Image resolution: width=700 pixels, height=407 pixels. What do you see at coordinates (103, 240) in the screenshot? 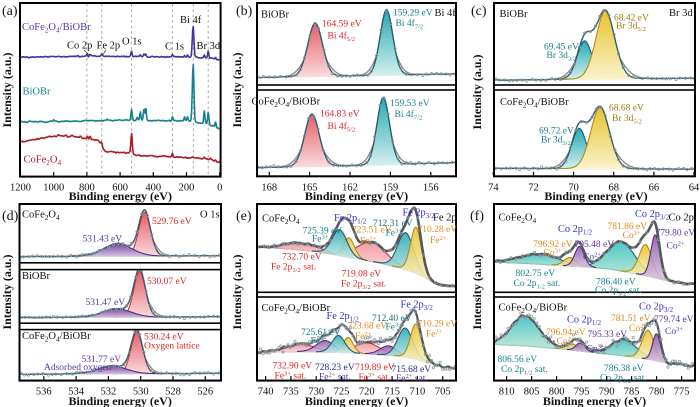
I see `svg-text: 531.43 eV` at bounding box center [103, 240].